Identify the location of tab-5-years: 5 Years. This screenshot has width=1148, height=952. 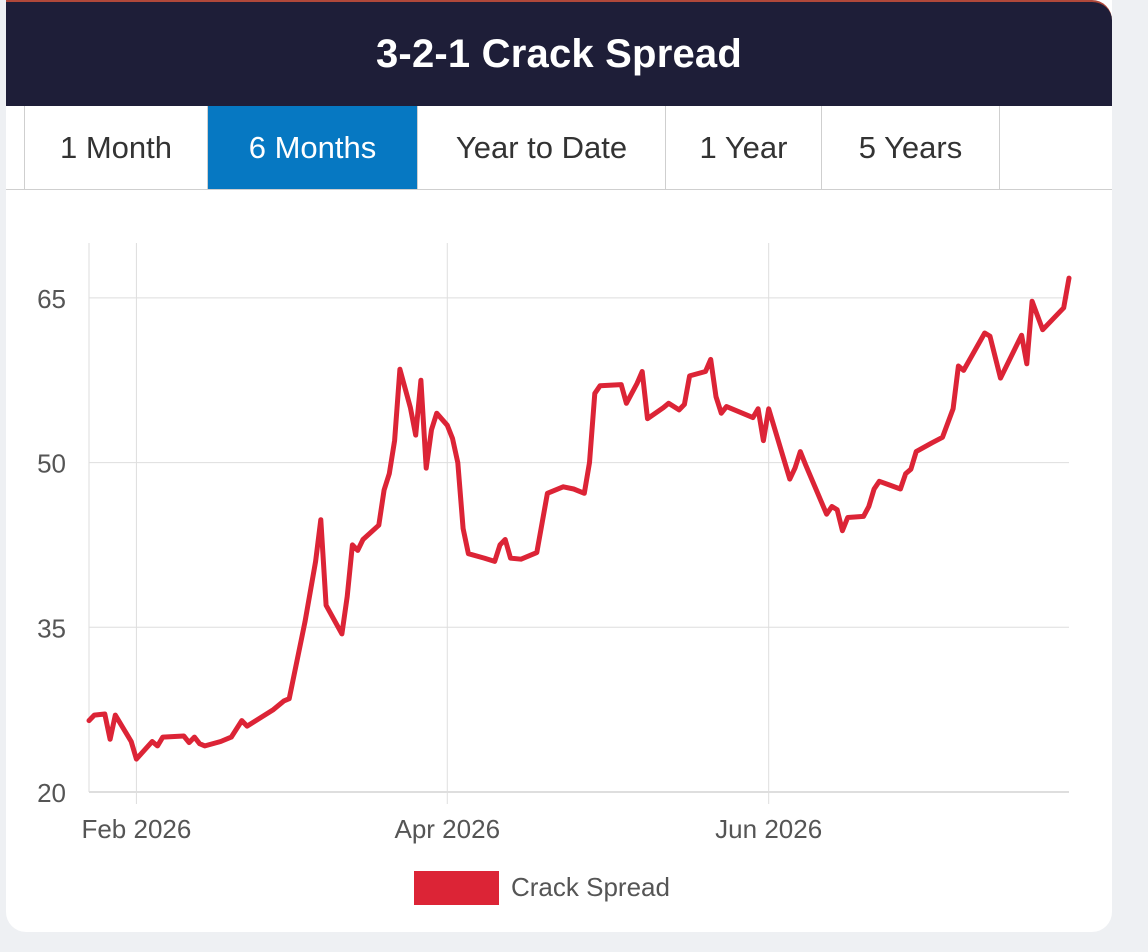
(910, 147).